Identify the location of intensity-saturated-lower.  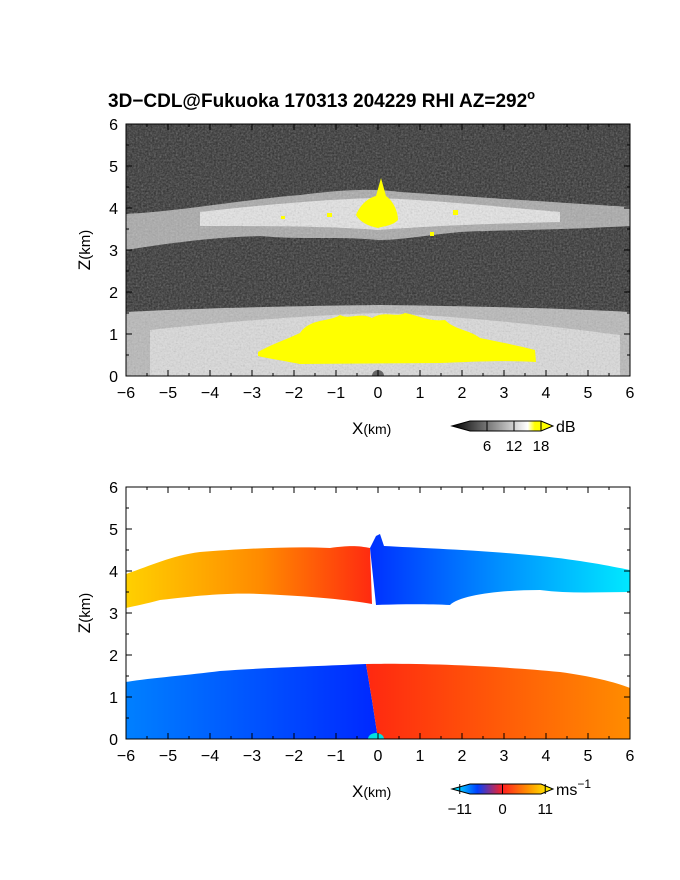
(397, 338).